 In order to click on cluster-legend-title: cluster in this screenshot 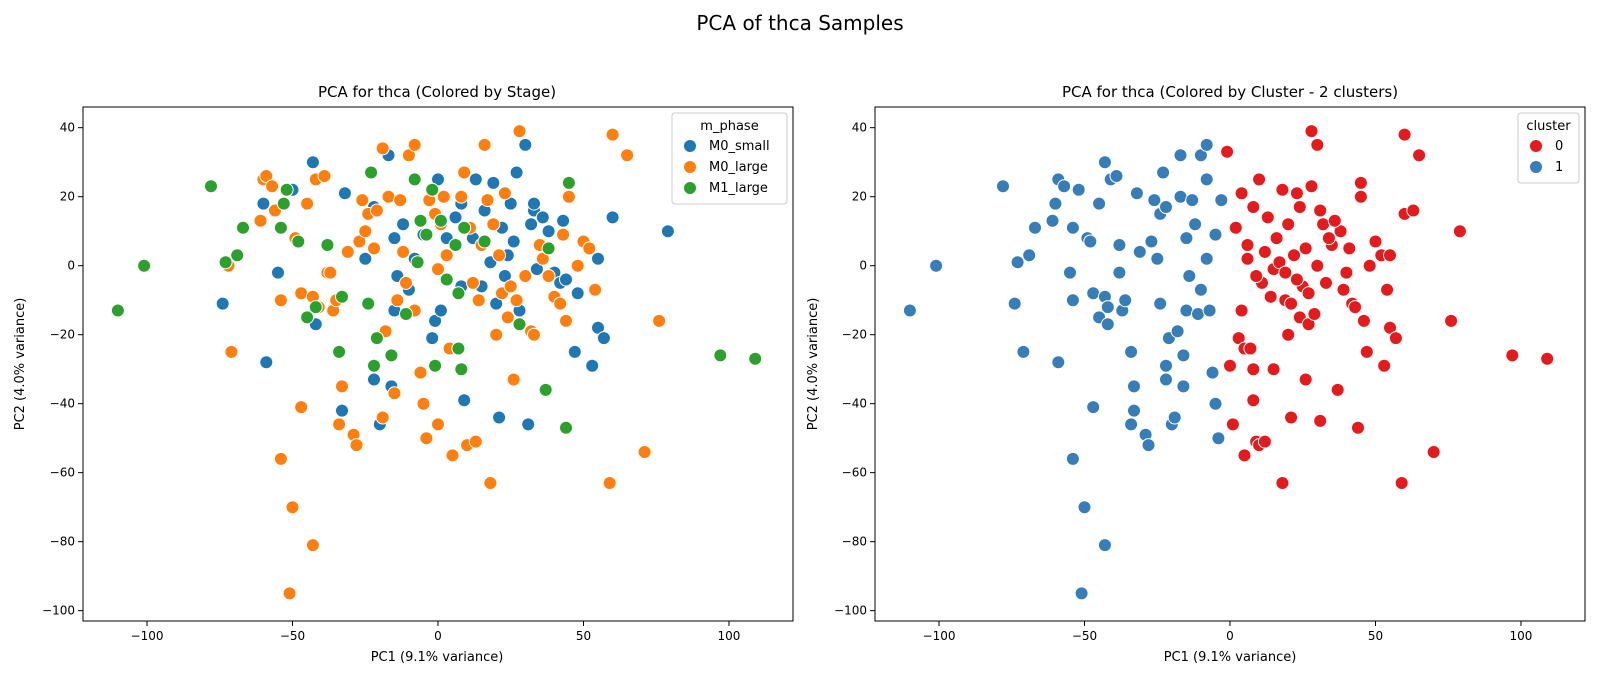, I will do `click(1548, 126)`.